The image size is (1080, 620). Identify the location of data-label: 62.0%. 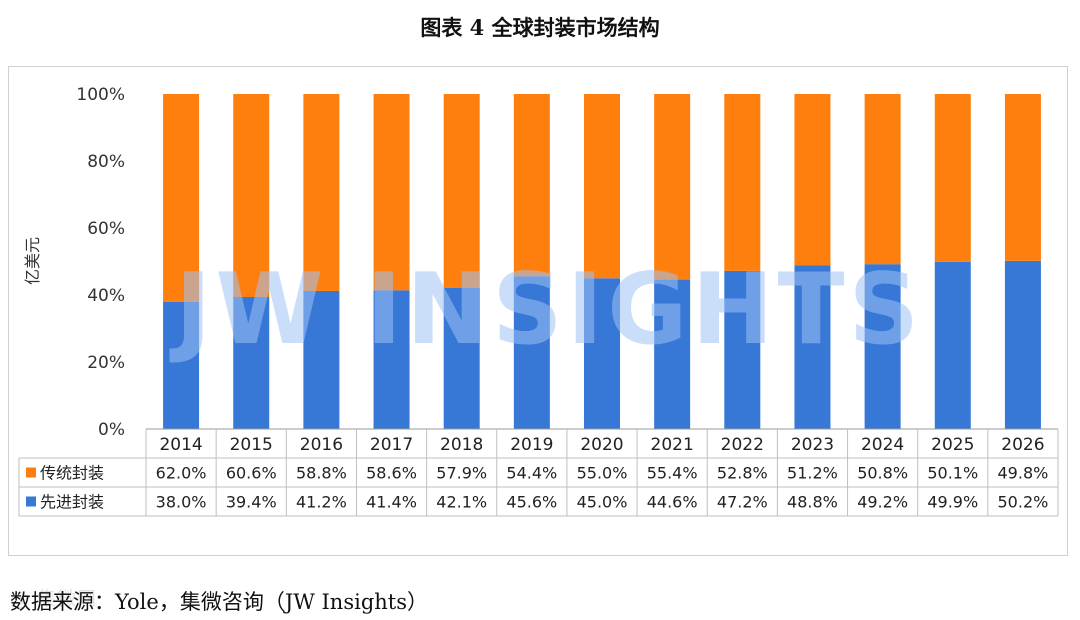
(181, 473).